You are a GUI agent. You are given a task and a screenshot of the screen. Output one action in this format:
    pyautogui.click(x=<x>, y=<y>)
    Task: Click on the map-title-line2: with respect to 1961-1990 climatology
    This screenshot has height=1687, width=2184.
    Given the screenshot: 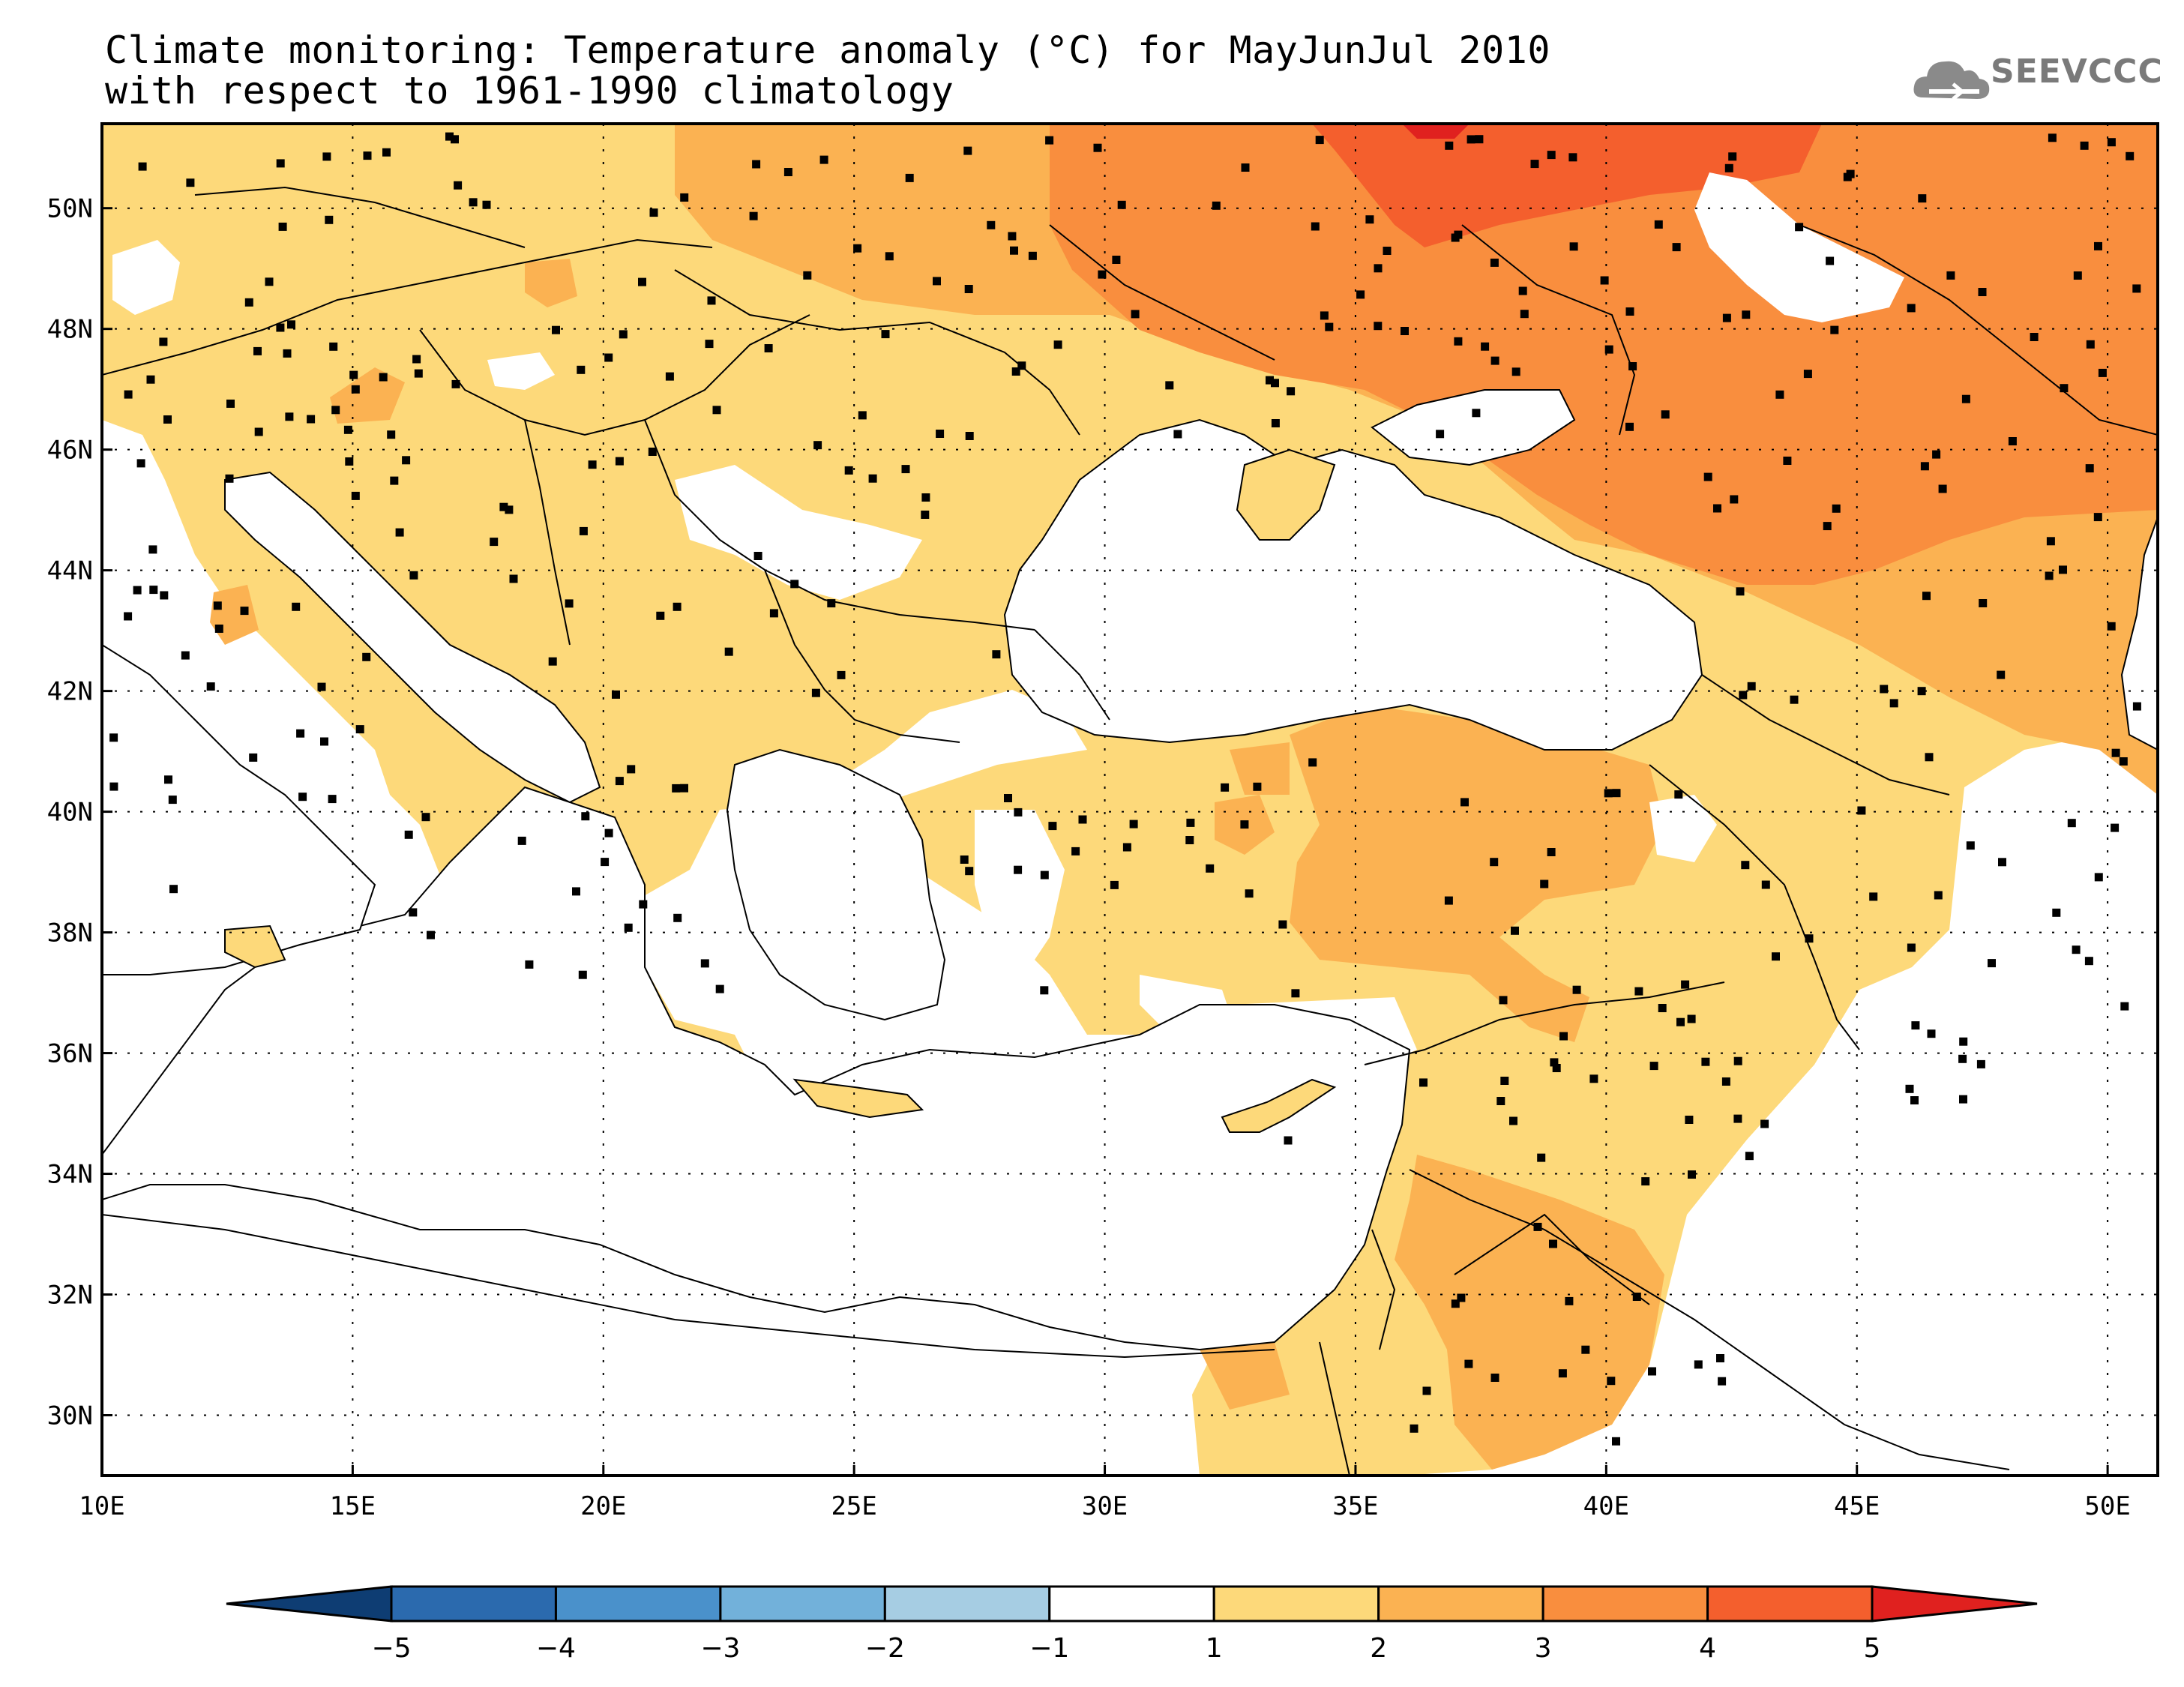 What is the action you would take?
    pyautogui.click(x=529, y=90)
    